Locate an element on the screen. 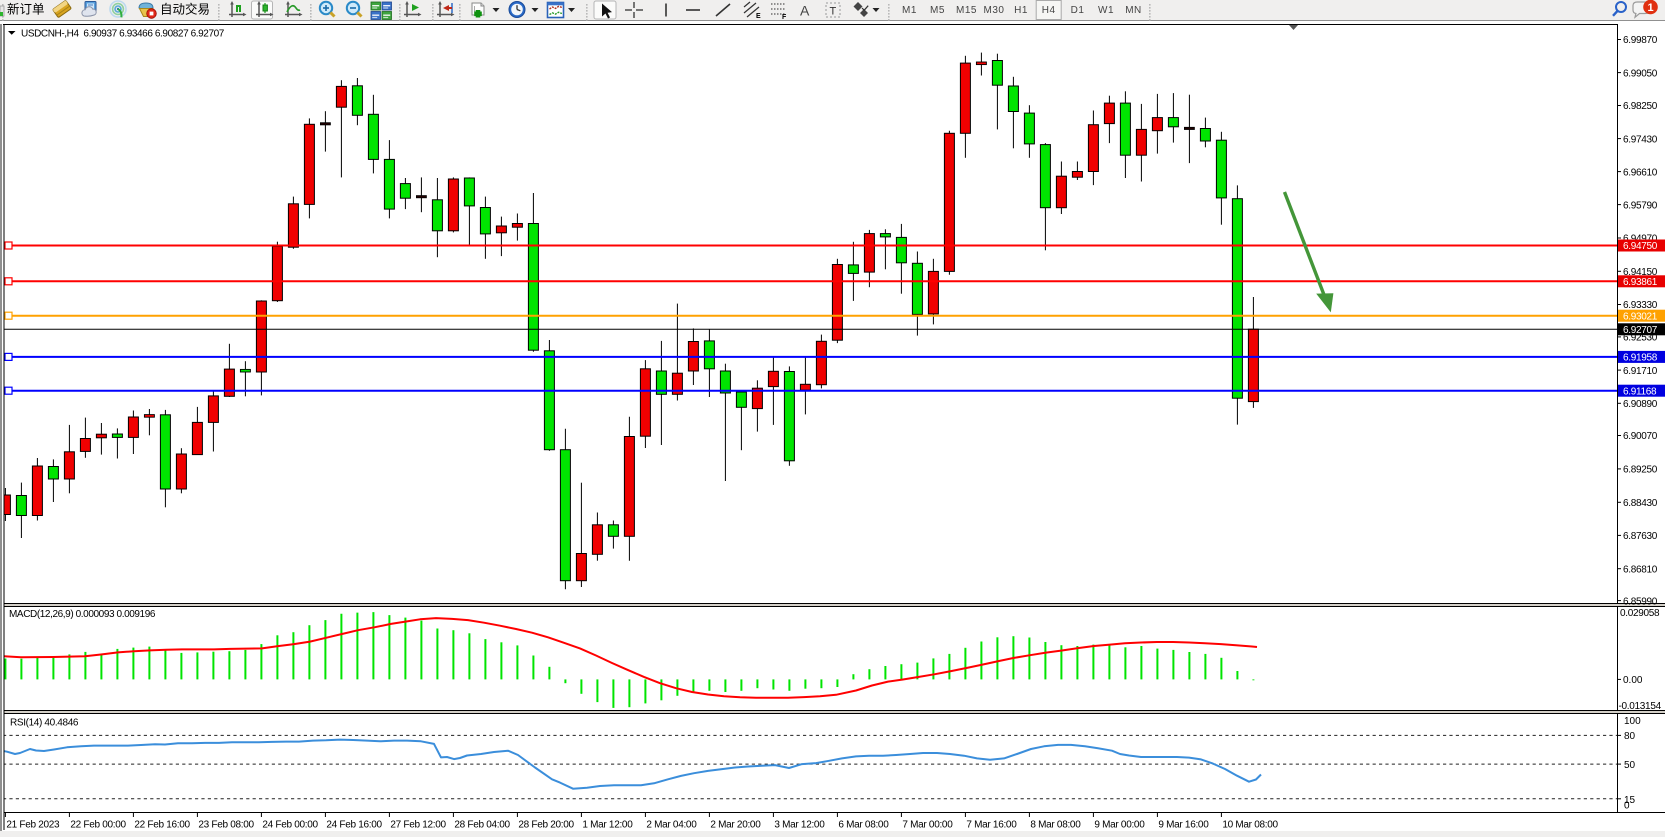 Image resolution: width=1665 pixels, height=837 pixels. svg-text: 24 Feb 00:00 is located at coordinates (290, 825).